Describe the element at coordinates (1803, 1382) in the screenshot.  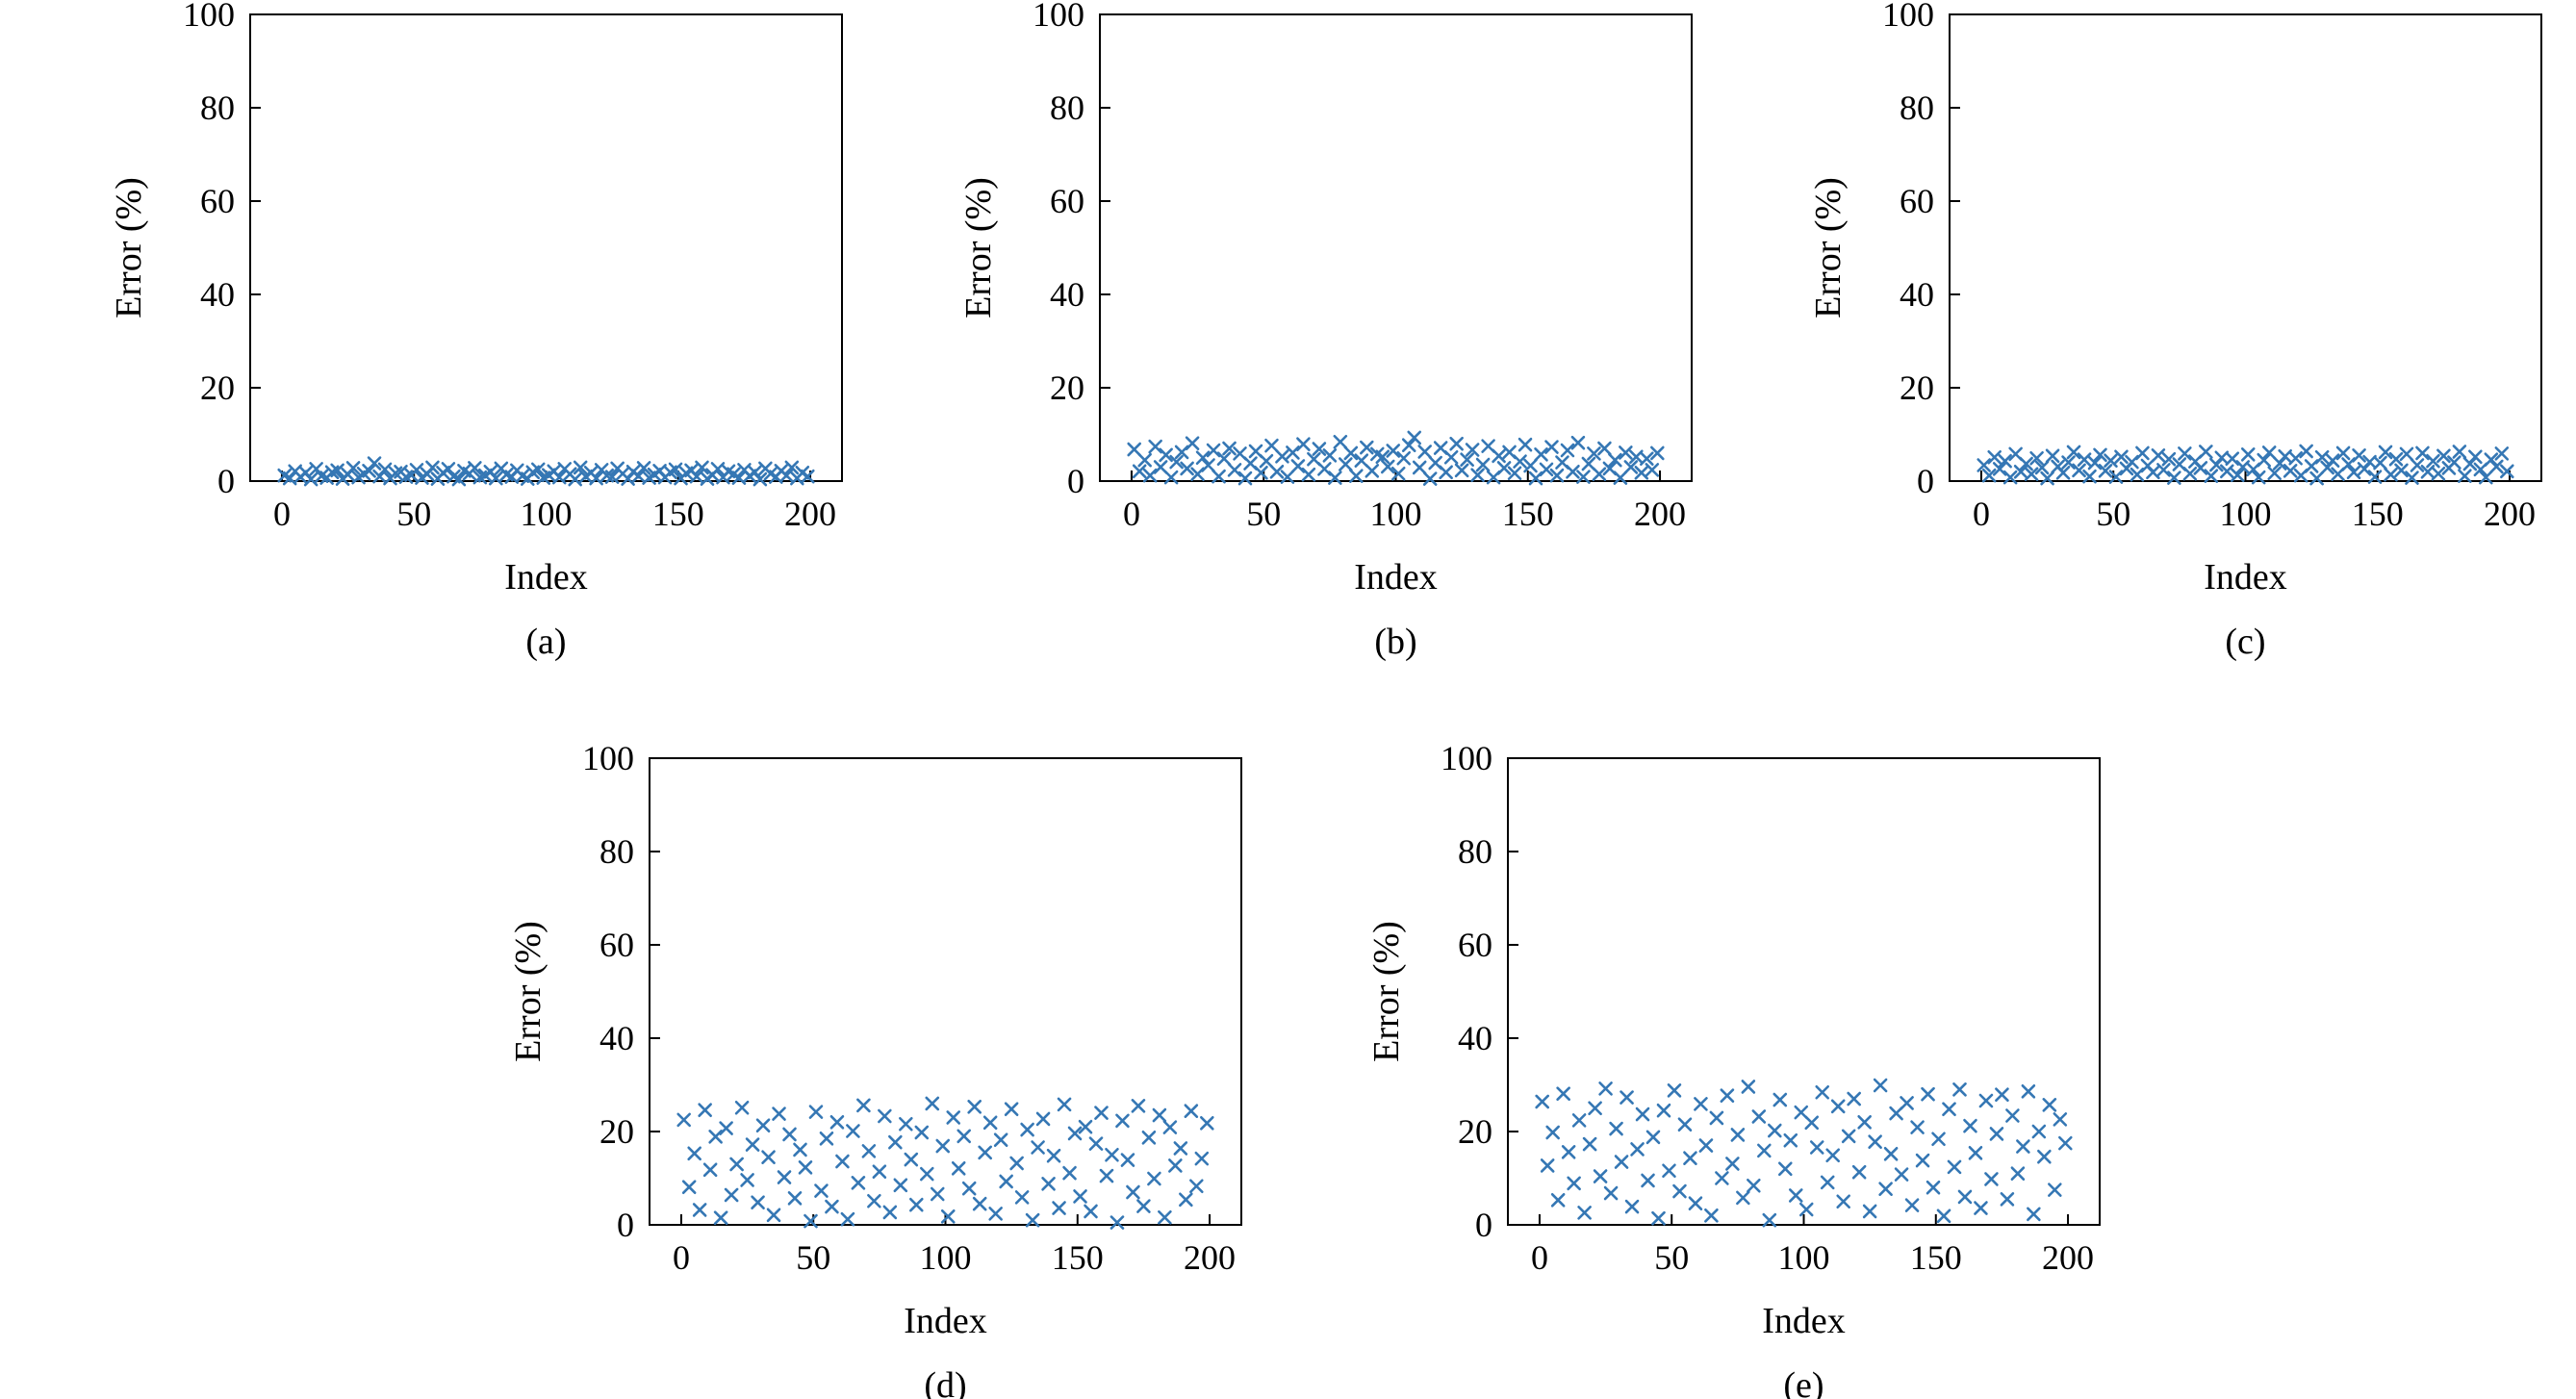
I see `chart-caption-e: (e)` at that location.